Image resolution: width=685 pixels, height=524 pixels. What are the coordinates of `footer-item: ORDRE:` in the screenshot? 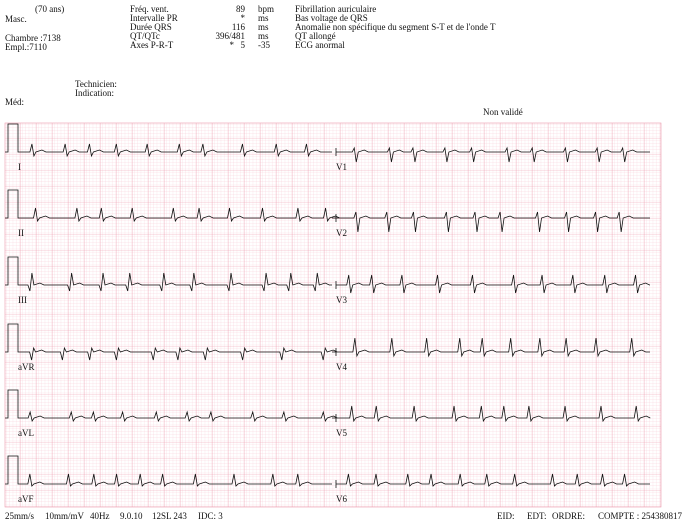 It's located at (568, 516).